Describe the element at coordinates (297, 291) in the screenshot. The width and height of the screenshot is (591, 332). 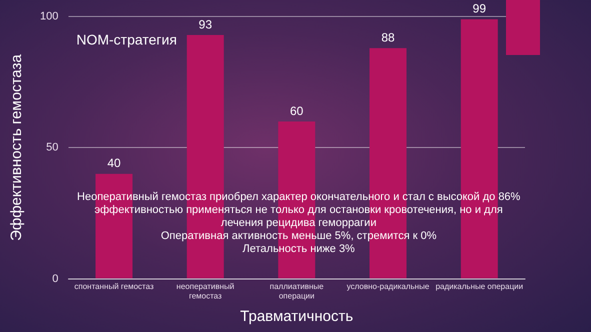
I see `x-tick-label: паллиативные операции` at that location.